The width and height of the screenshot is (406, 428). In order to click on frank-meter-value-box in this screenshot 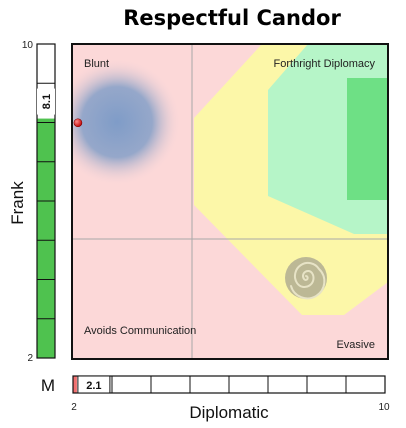, I will do `click(46, 101)`.